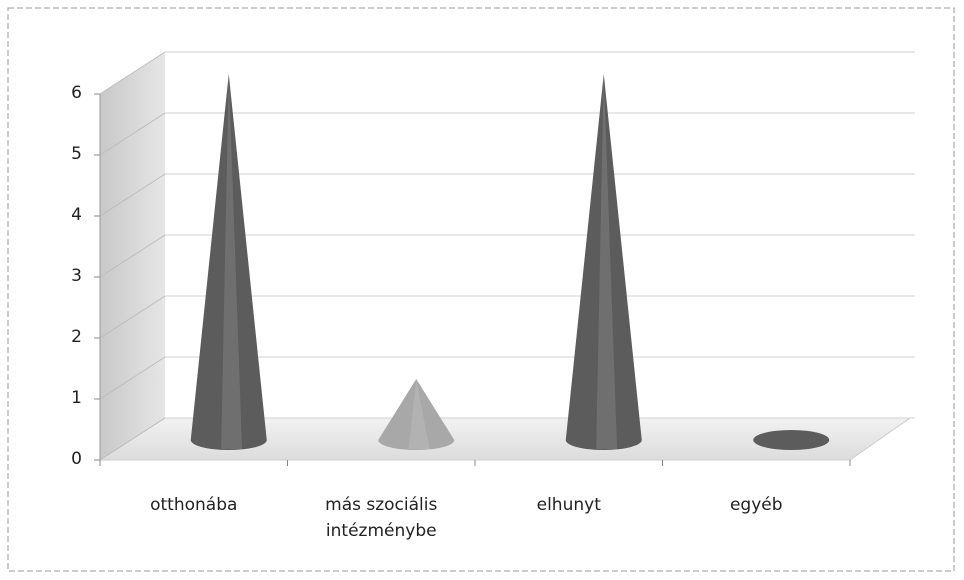  I want to click on y-tick-label: 0, so click(76, 459).